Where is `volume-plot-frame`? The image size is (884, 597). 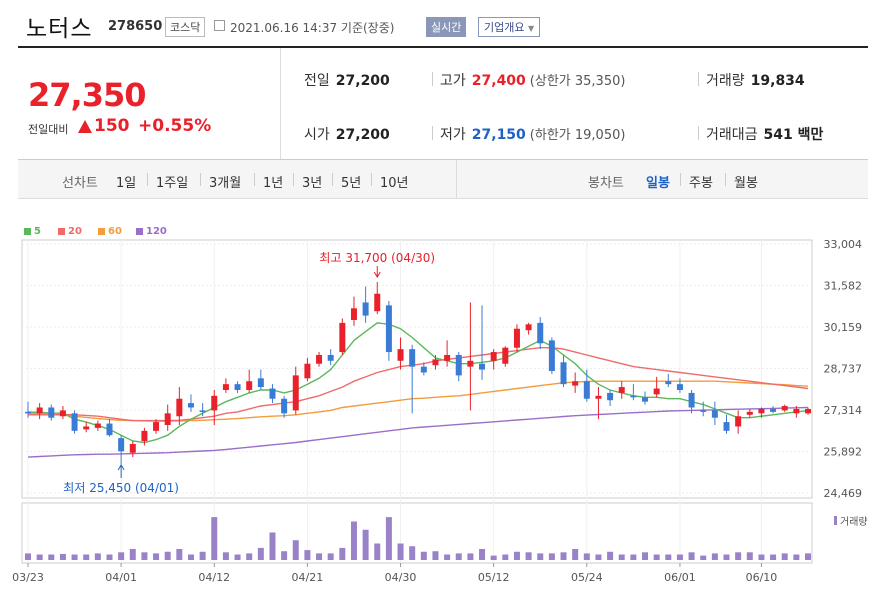
volume-plot-frame is located at coordinates (417, 533).